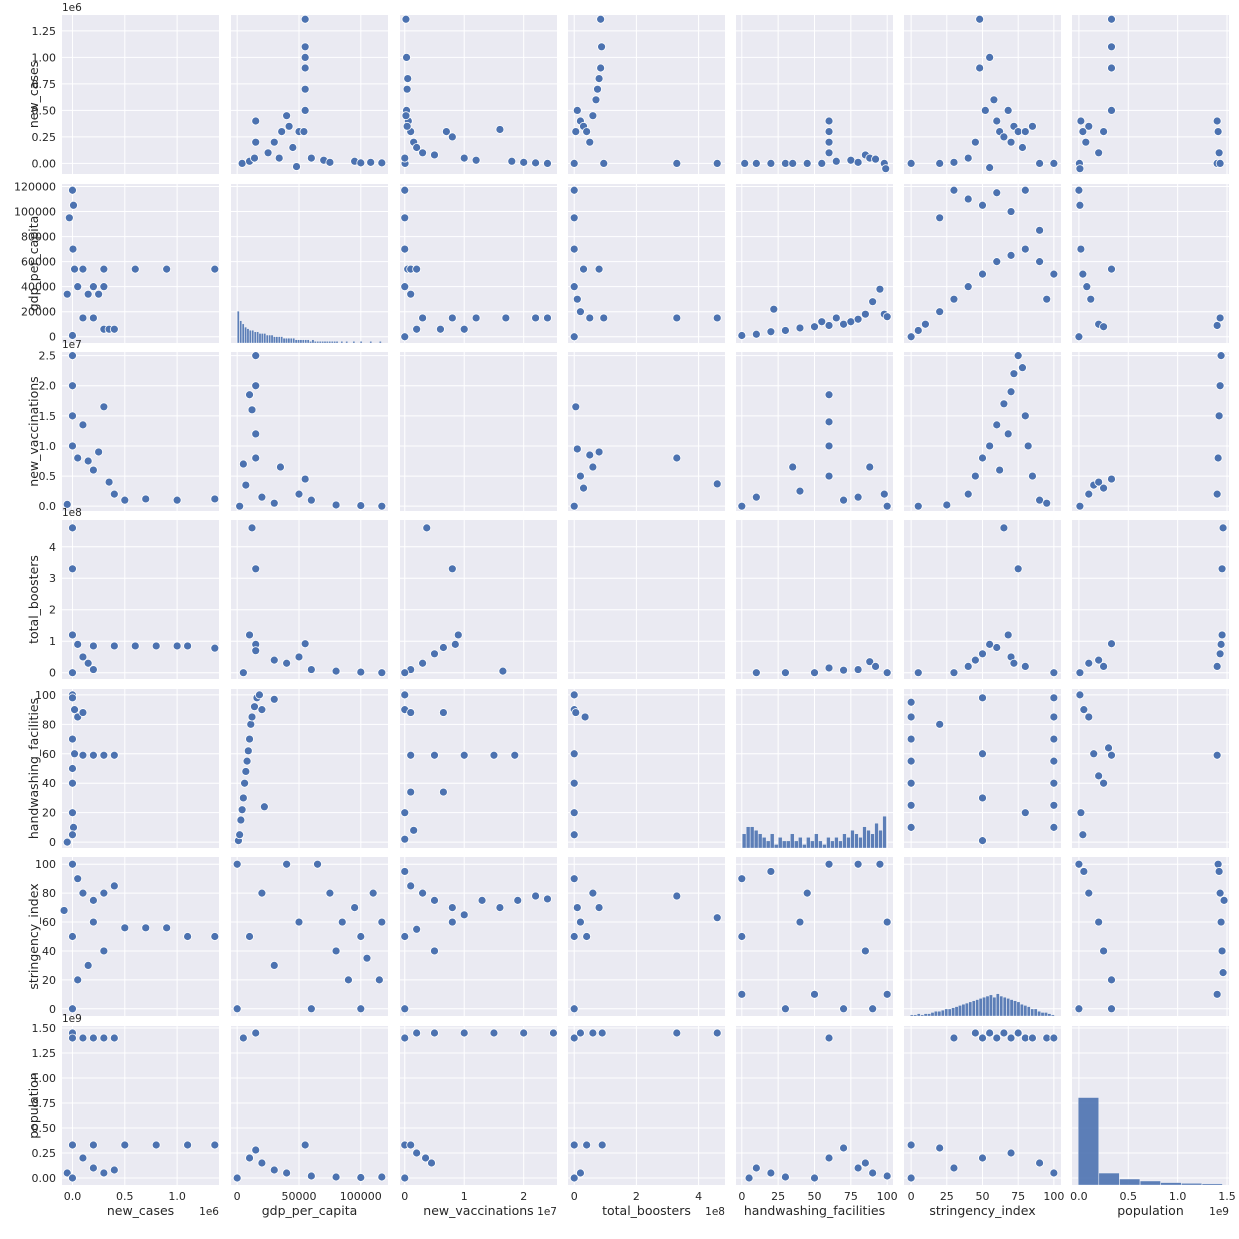 Image resolution: width=1239 pixels, height=1239 pixels. What do you see at coordinates (821, 667) in the screenshot?
I see `scatter-total_boosters-vs-handwashing_facilities` at bounding box center [821, 667].